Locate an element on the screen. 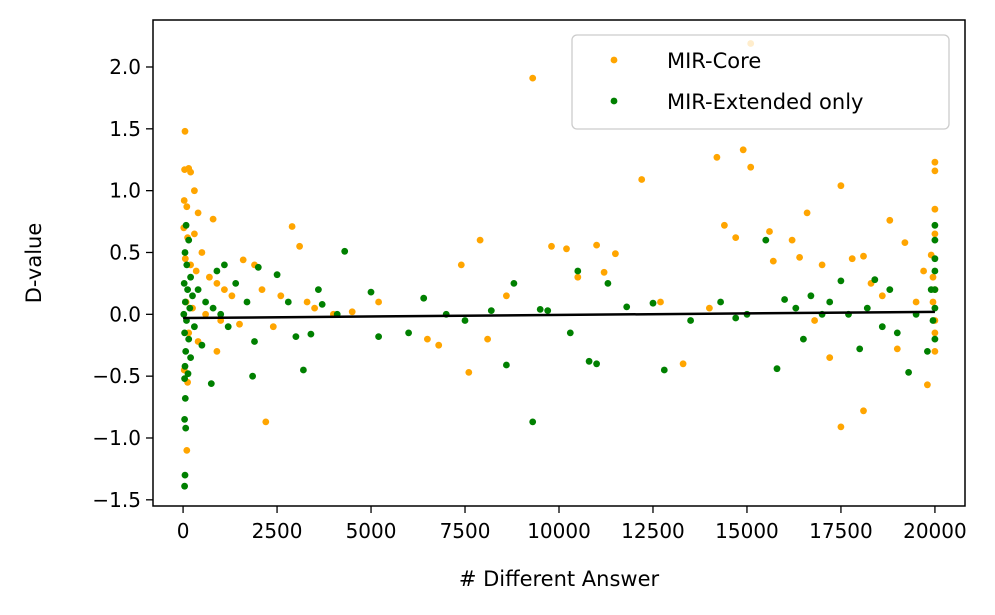 The height and width of the screenshot is (615, 995). x-tick-label: 20000 is located at coordinates (935, 531).